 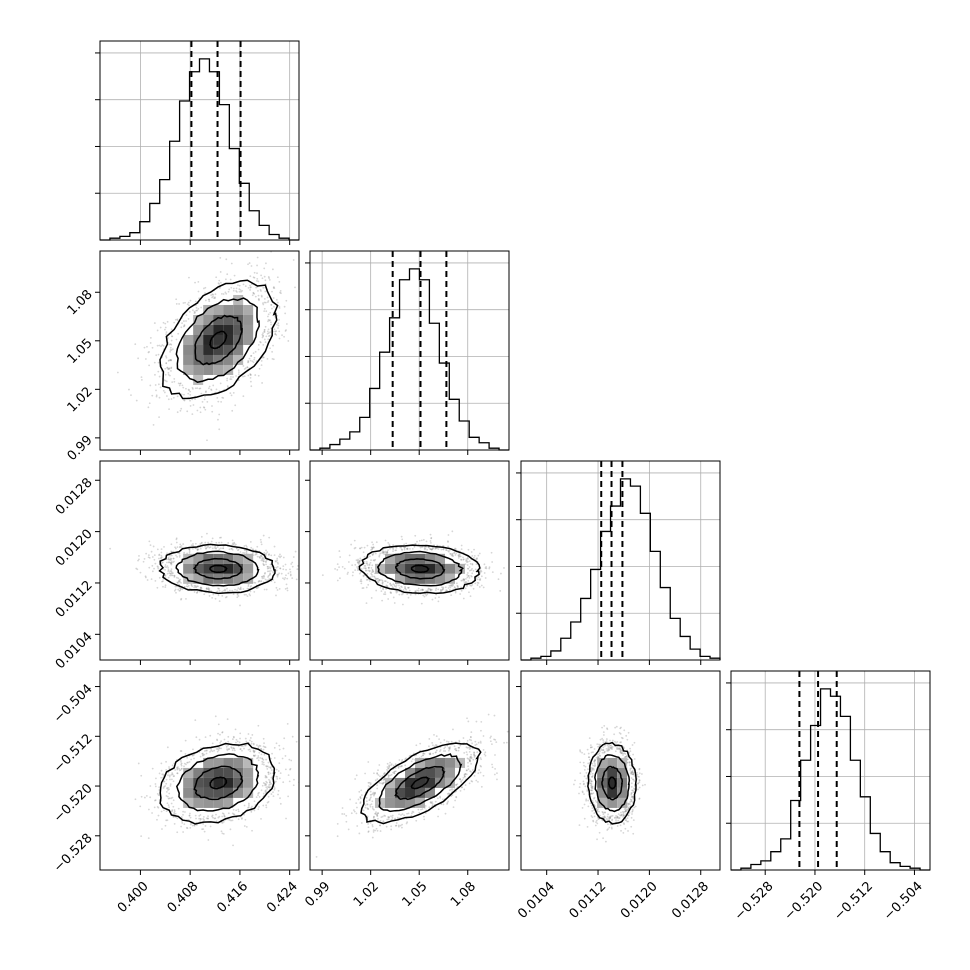 I want to click on y-tick-label: 0.0112, so click(x=74, y=599).